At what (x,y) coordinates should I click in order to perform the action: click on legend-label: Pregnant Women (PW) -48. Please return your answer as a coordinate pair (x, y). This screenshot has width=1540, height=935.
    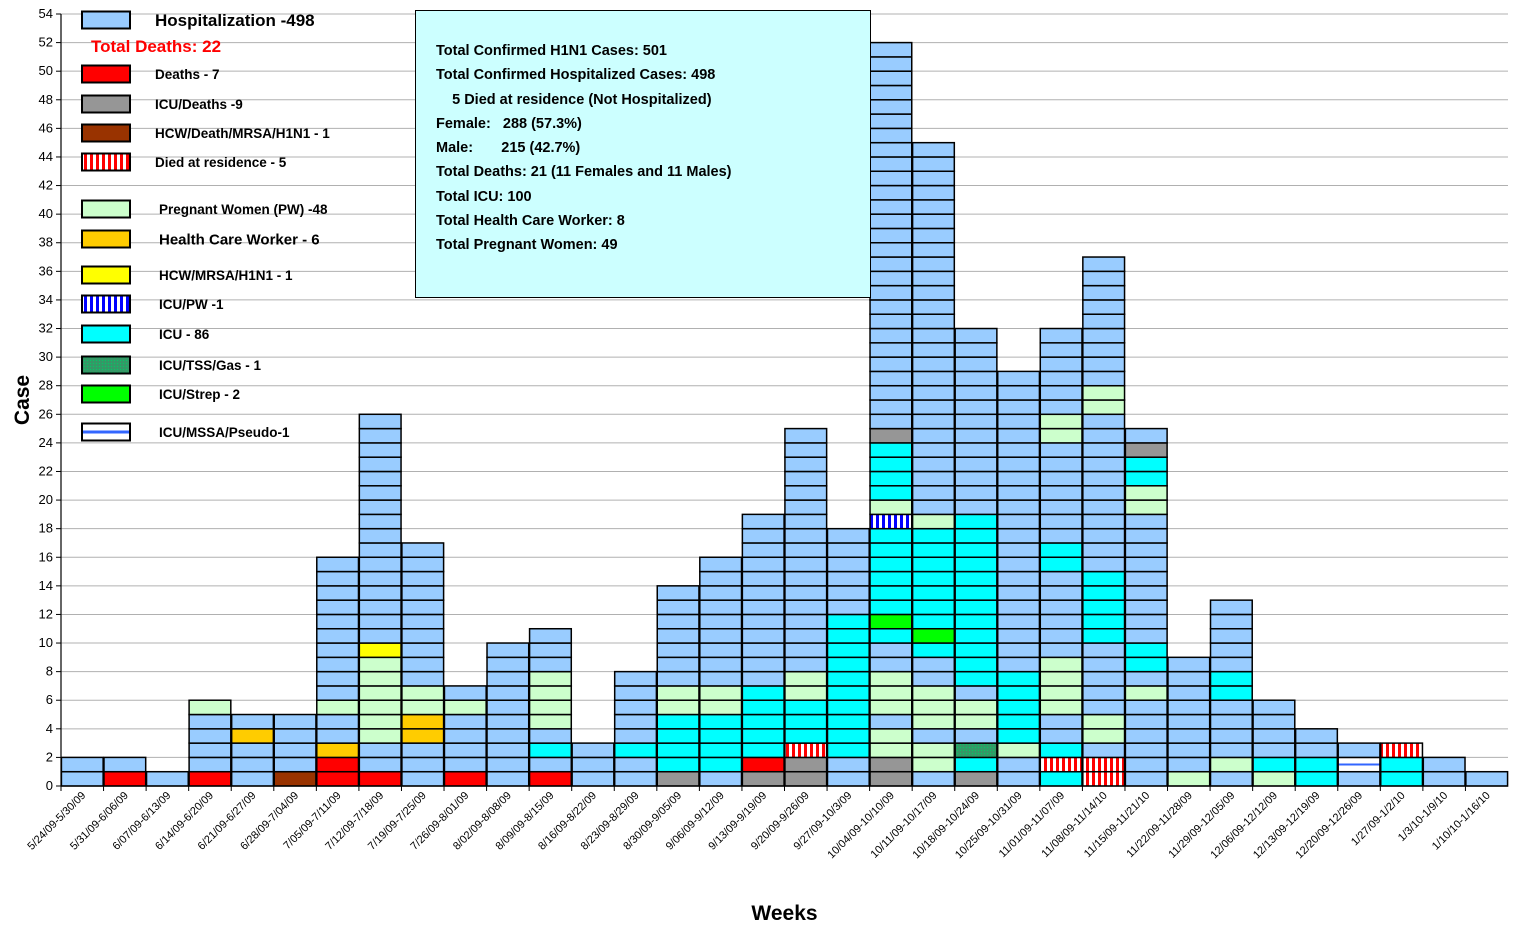
    Looking at the image, I should click on (243, 209).